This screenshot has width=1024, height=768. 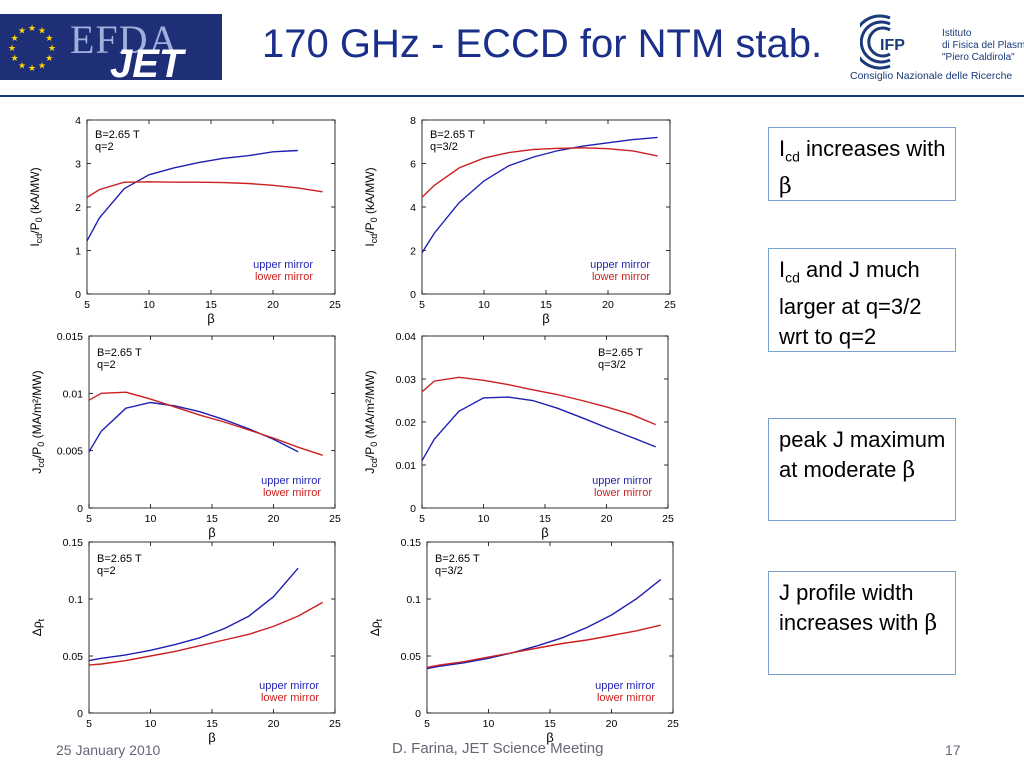 I want to click on y-axis-label: Icd/P0 (kA/MW), so click(x=36, y=206).